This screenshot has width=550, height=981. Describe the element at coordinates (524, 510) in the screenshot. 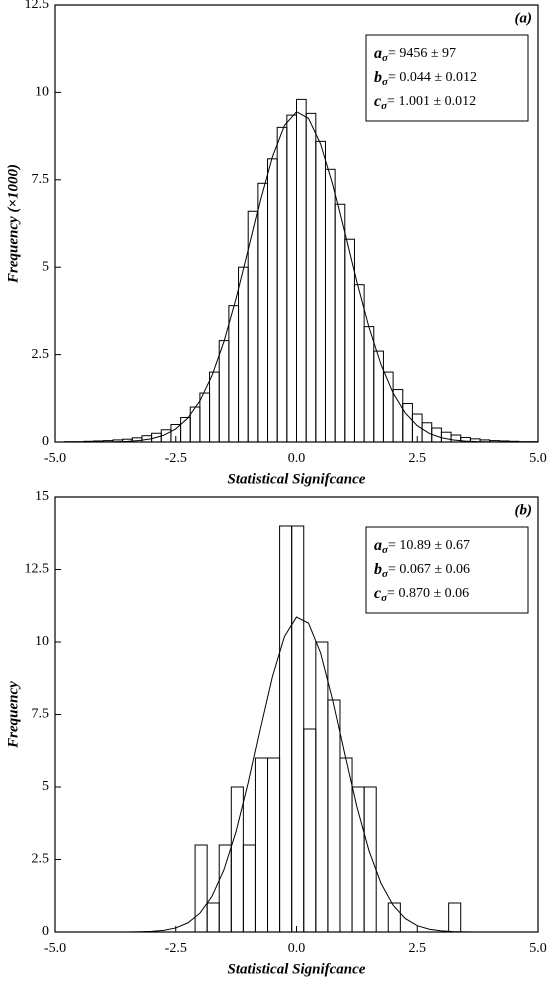

I see `panel-label: (b)` at that location.